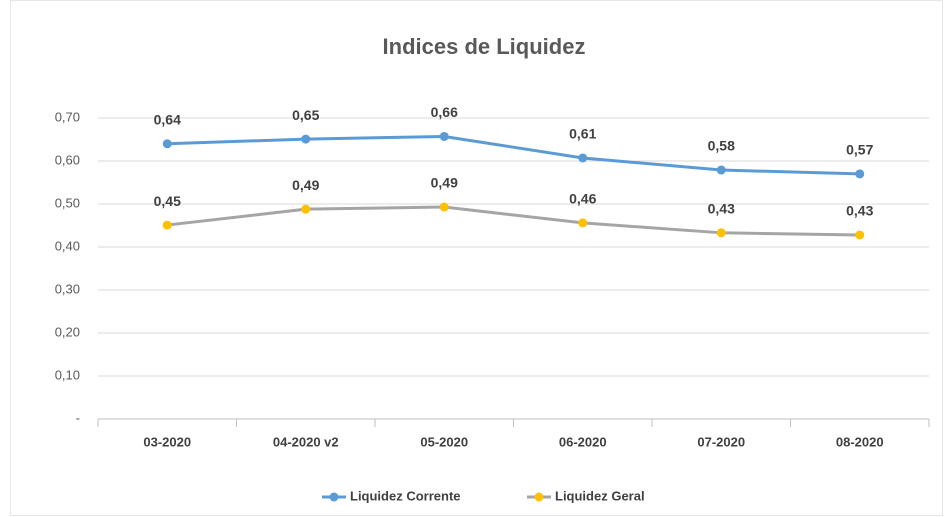 The height and width of the screenshot is (517, 944). I want to click on legend-label: Liquidez Corrente, so click(405, 495).